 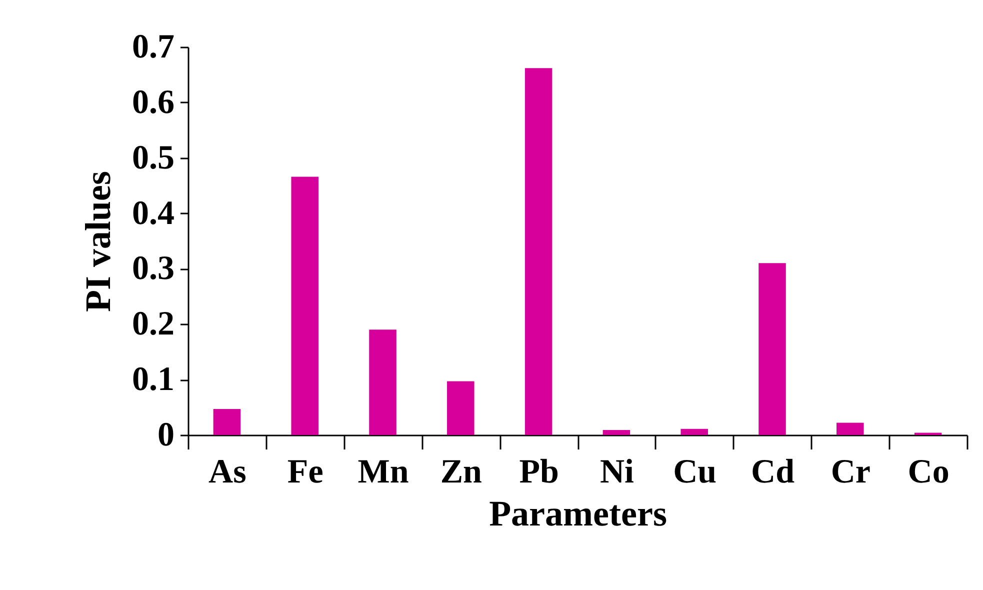 I want to click on y-tick-label: 0.2, so click(x=153, y=324).